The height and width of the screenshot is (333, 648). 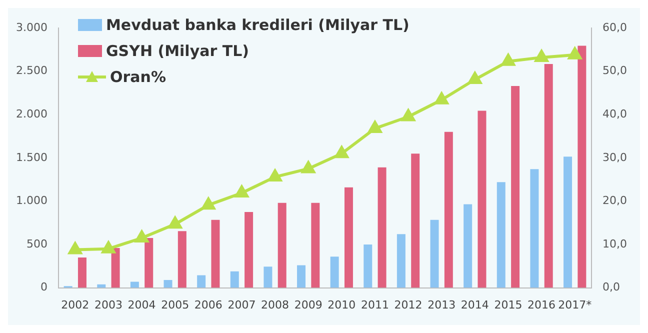 I want to click on y2-tick-label: 40,0, so click(x=615, y=113).